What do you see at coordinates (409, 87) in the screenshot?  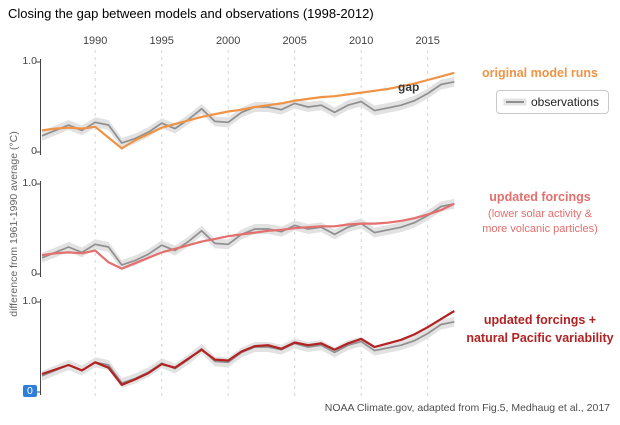 I see `gap-annotation: gap` at bounding box center [409, 87].